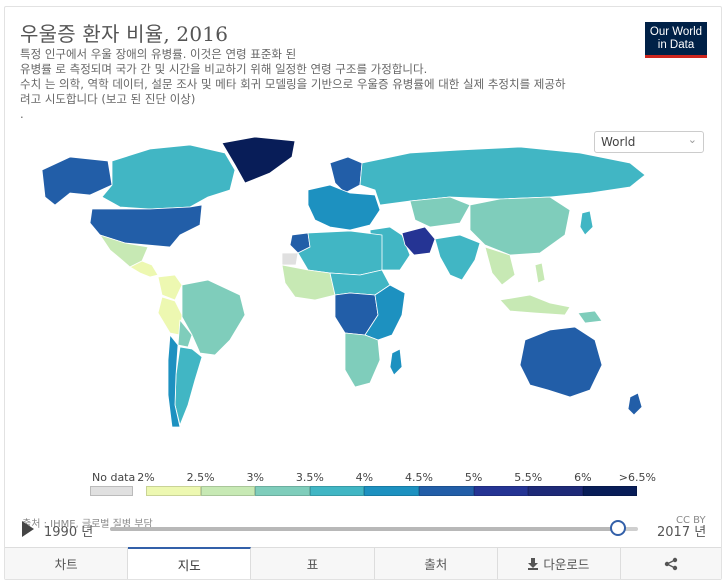 The height and width of the screenshot is (584, 728). I want to click on download-icon, so click(533, 563).